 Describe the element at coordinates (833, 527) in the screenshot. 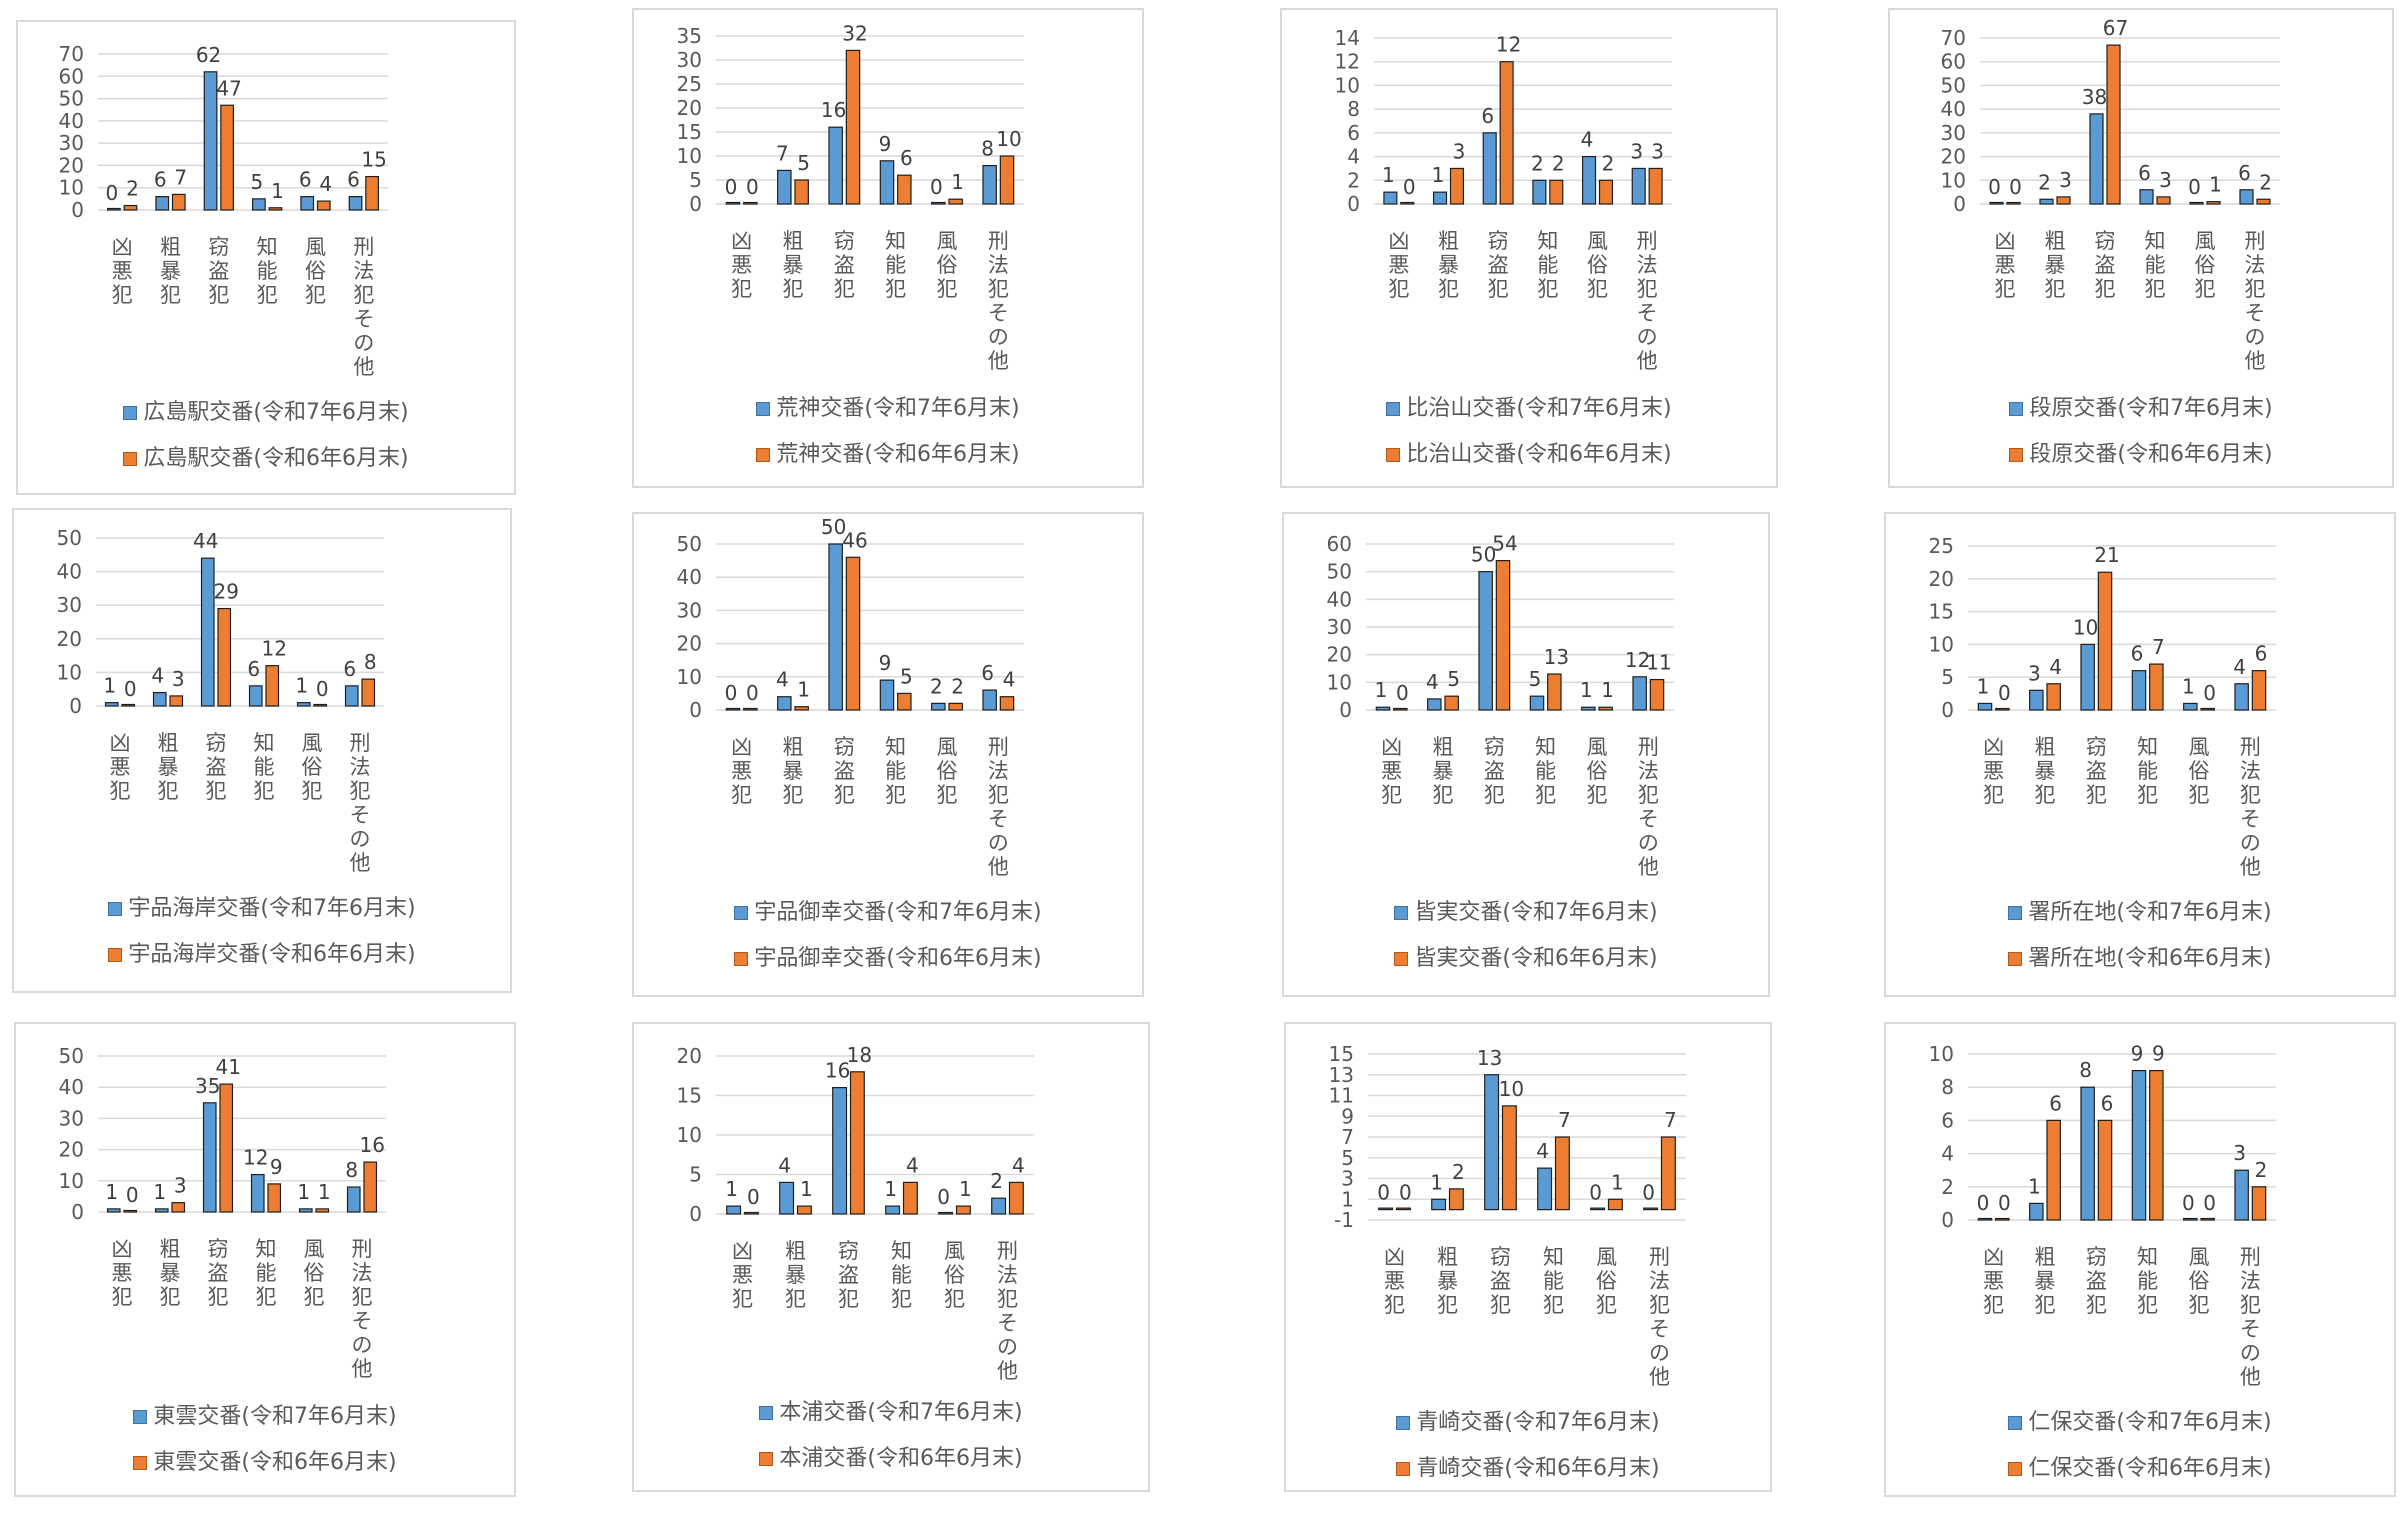

I see `data-label: 50` at that location.